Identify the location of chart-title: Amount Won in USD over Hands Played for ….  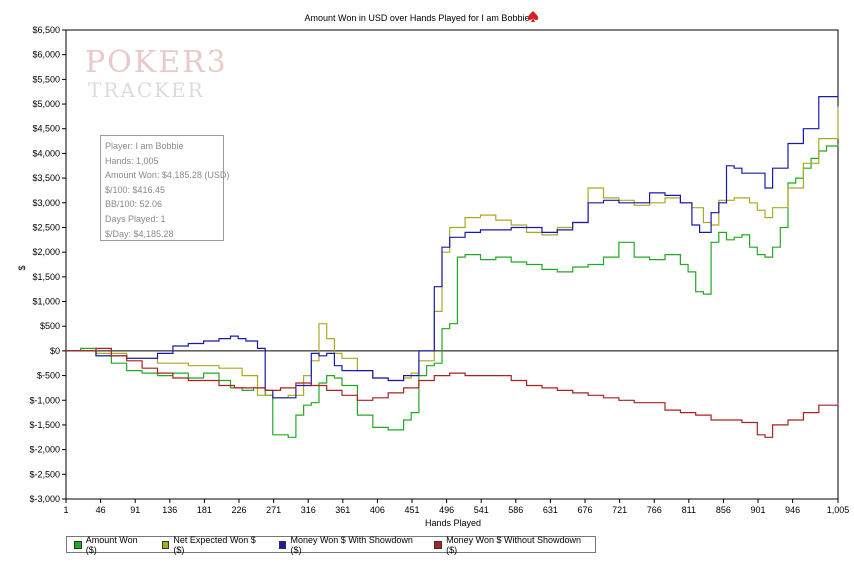
(417, 18).